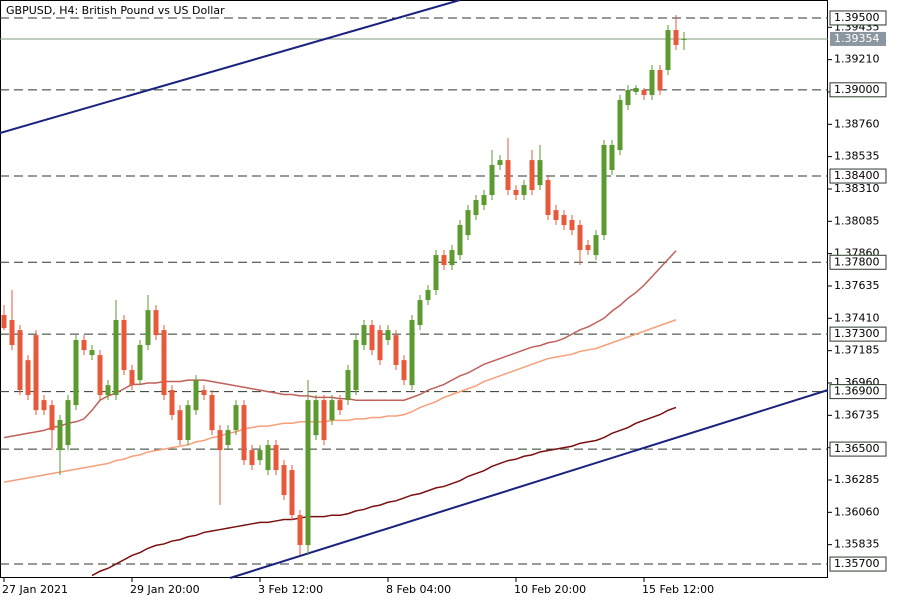 The width and height of the screenshot is (900, 600). Describe the element at coordinates (857, 350) in the screenshot. I see `y-tick-label: 1.37185` at that location.